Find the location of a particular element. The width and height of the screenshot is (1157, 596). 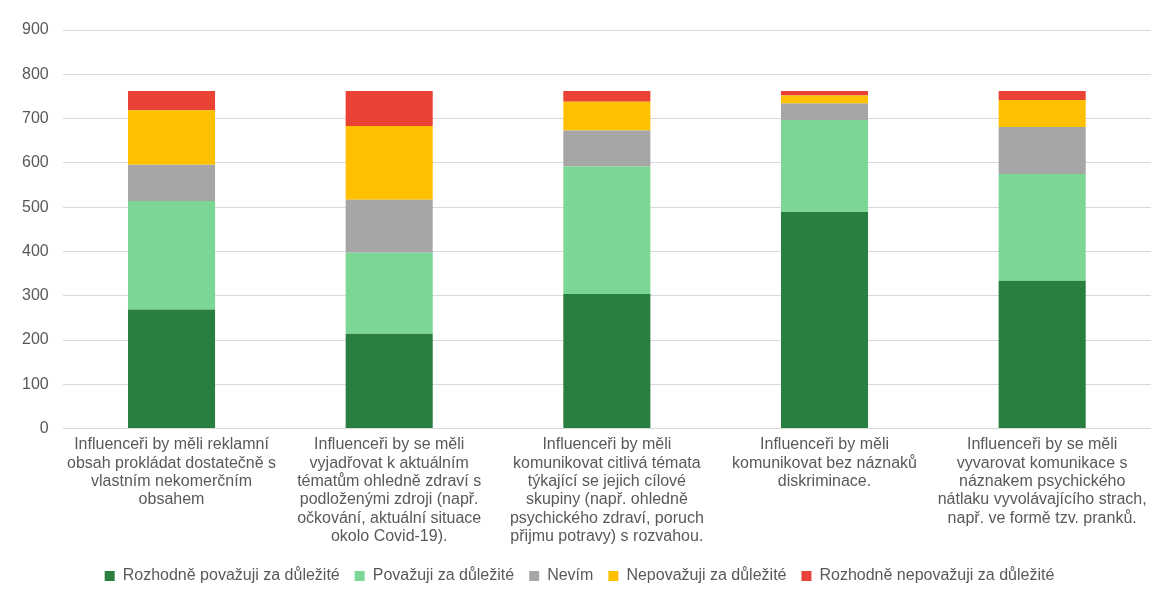

x-tick-label: Influenceři by měli komunikovat bez náznaků diskriminace. is located at coordinates (825, 462).